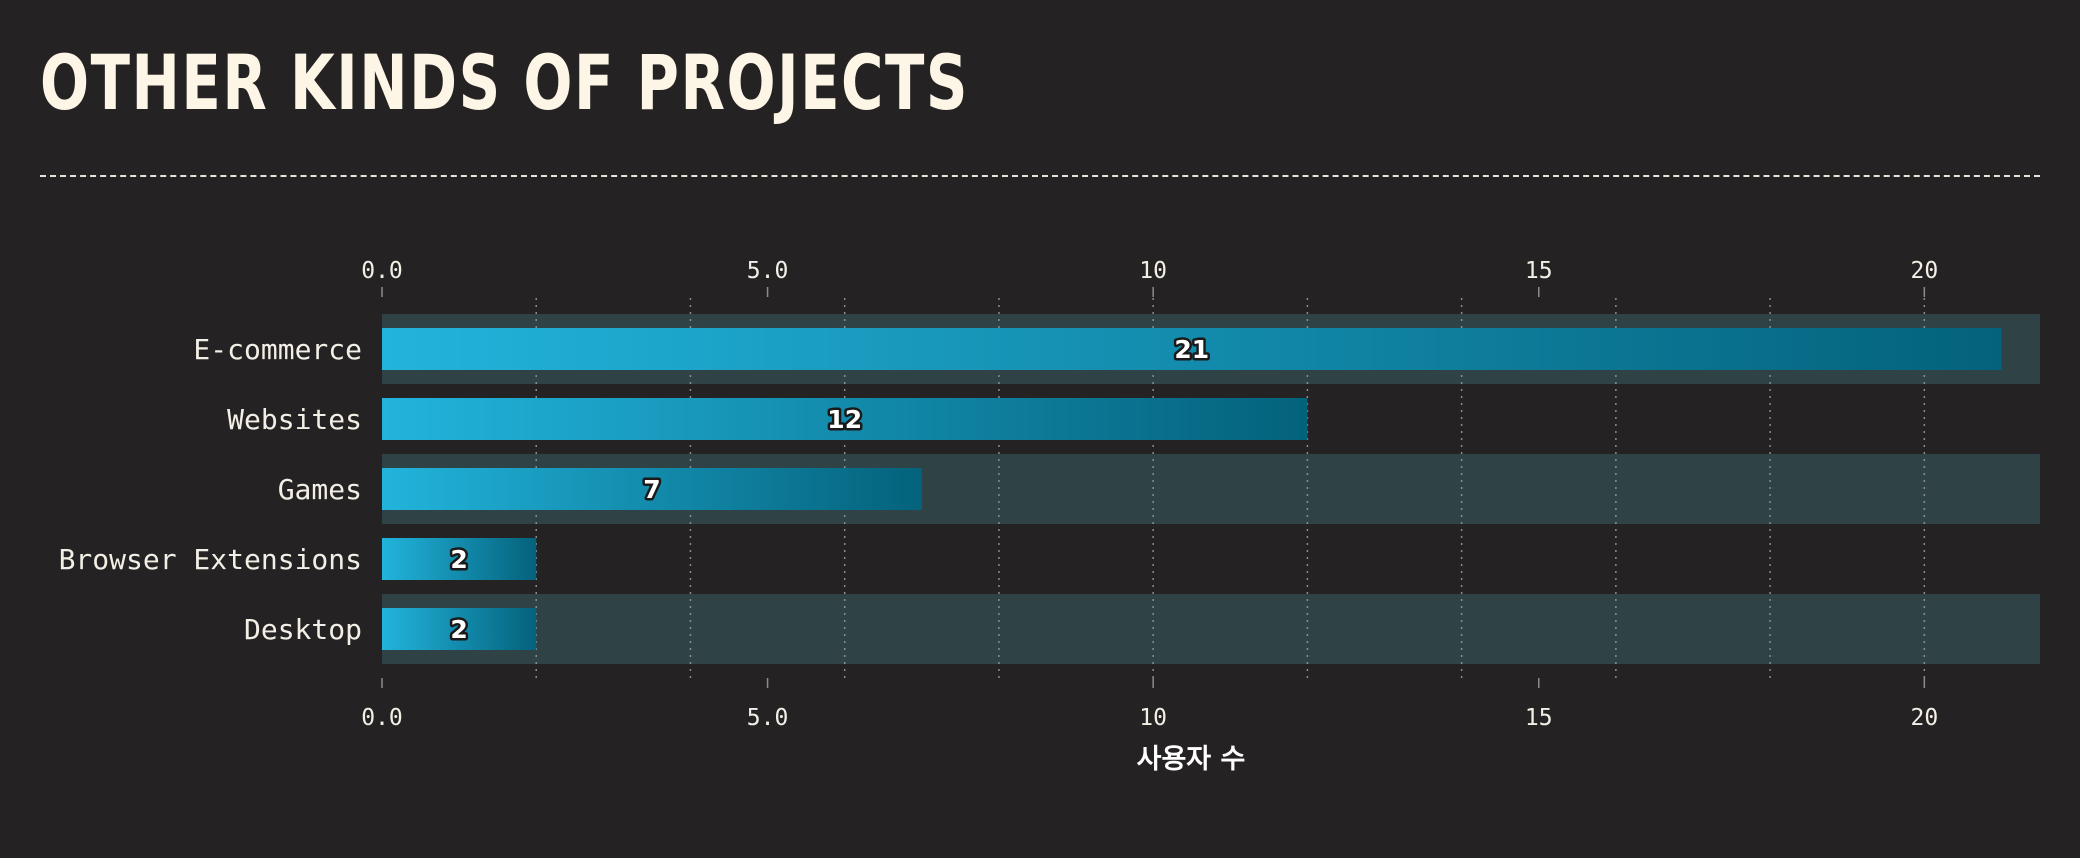  I want to click on bar-websites, so click(845, 419).